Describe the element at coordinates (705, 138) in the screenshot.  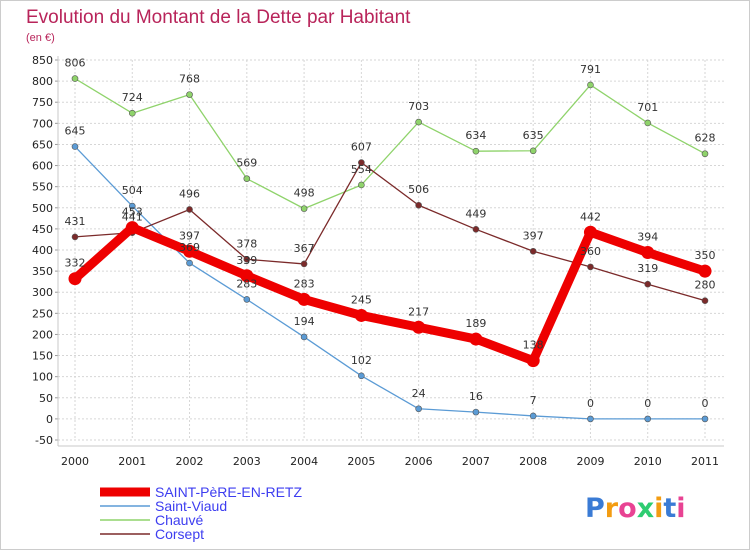
I see `data-label-2: 628` at that location.